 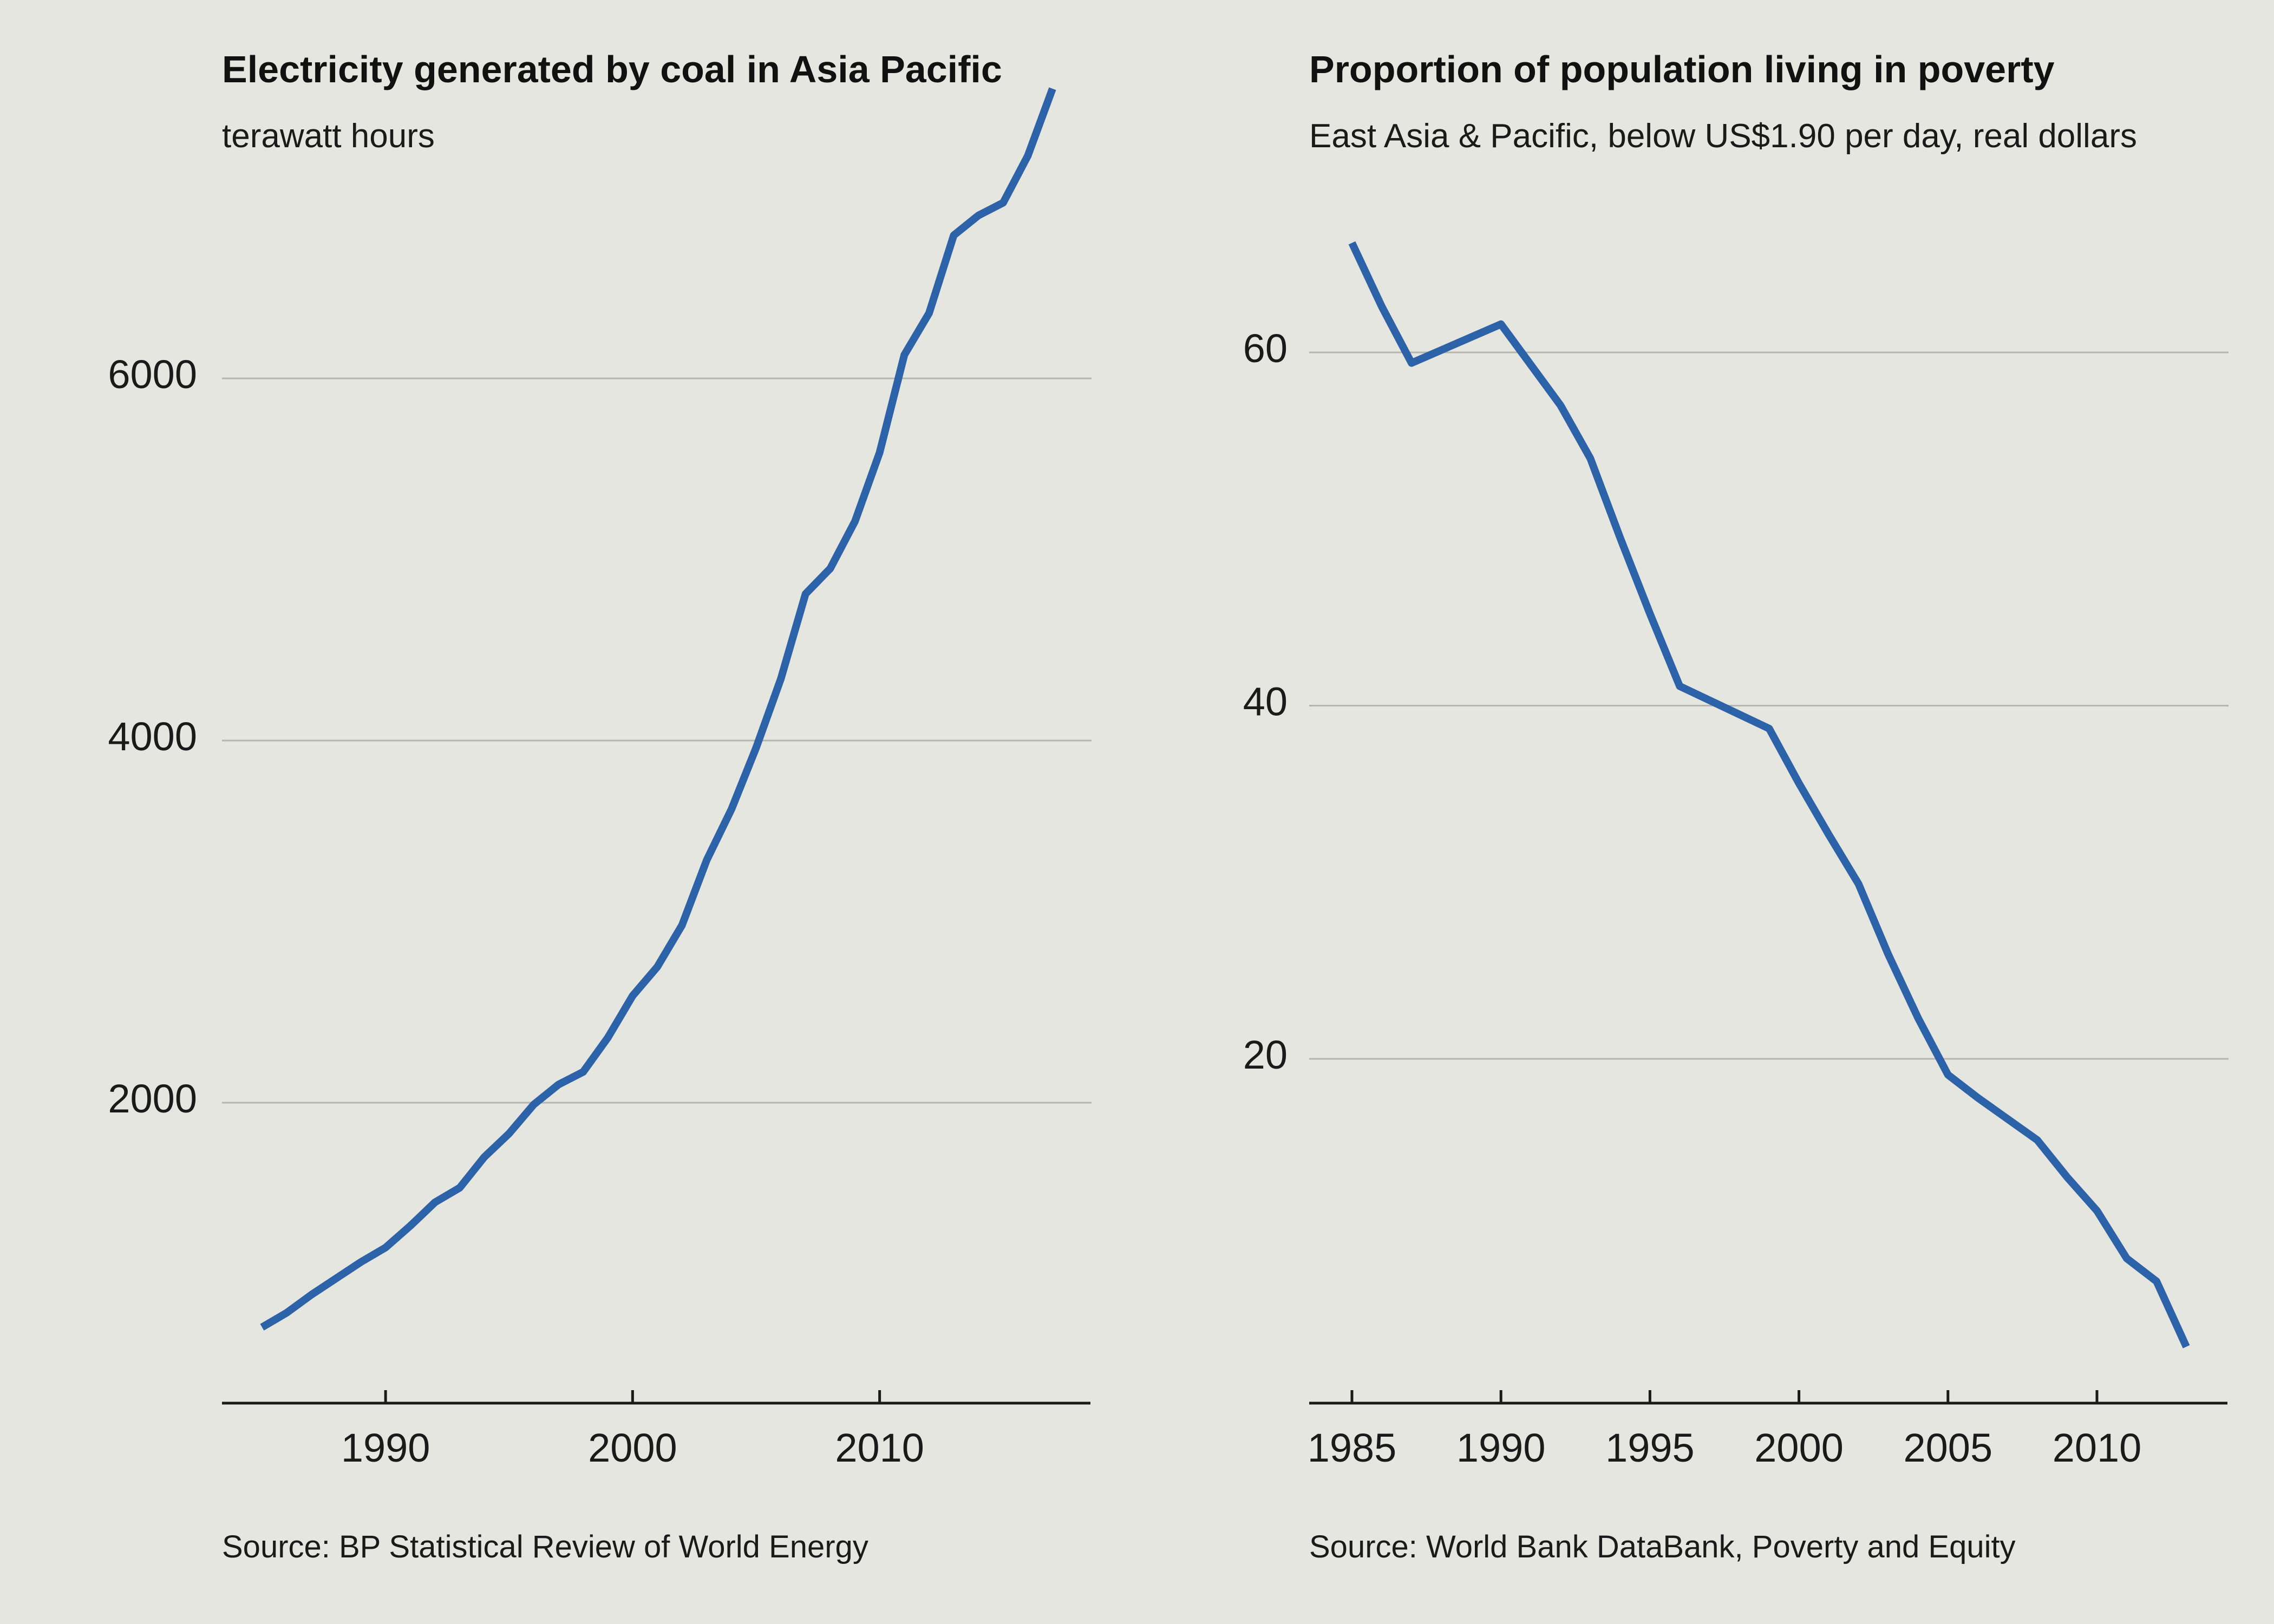 I want to click on y-tick-label: 2000, so click(x=153, y=1098).